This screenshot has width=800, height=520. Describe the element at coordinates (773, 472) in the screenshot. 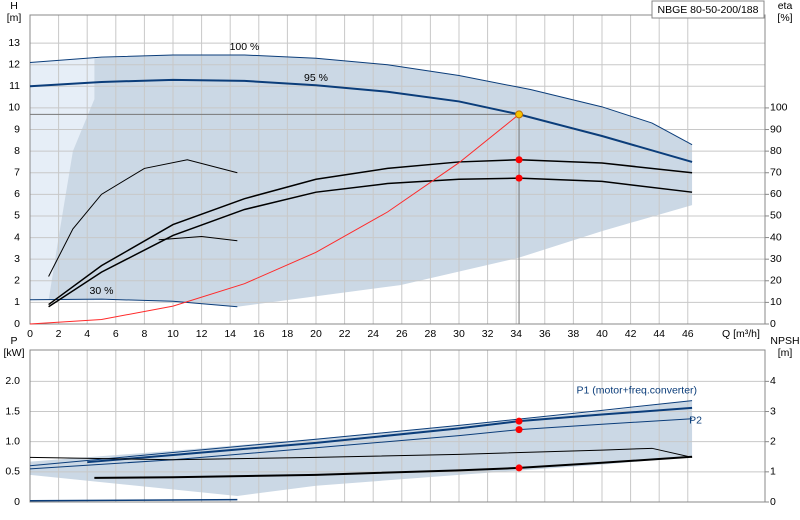

I see `y2-tick-label: 1` at that location.